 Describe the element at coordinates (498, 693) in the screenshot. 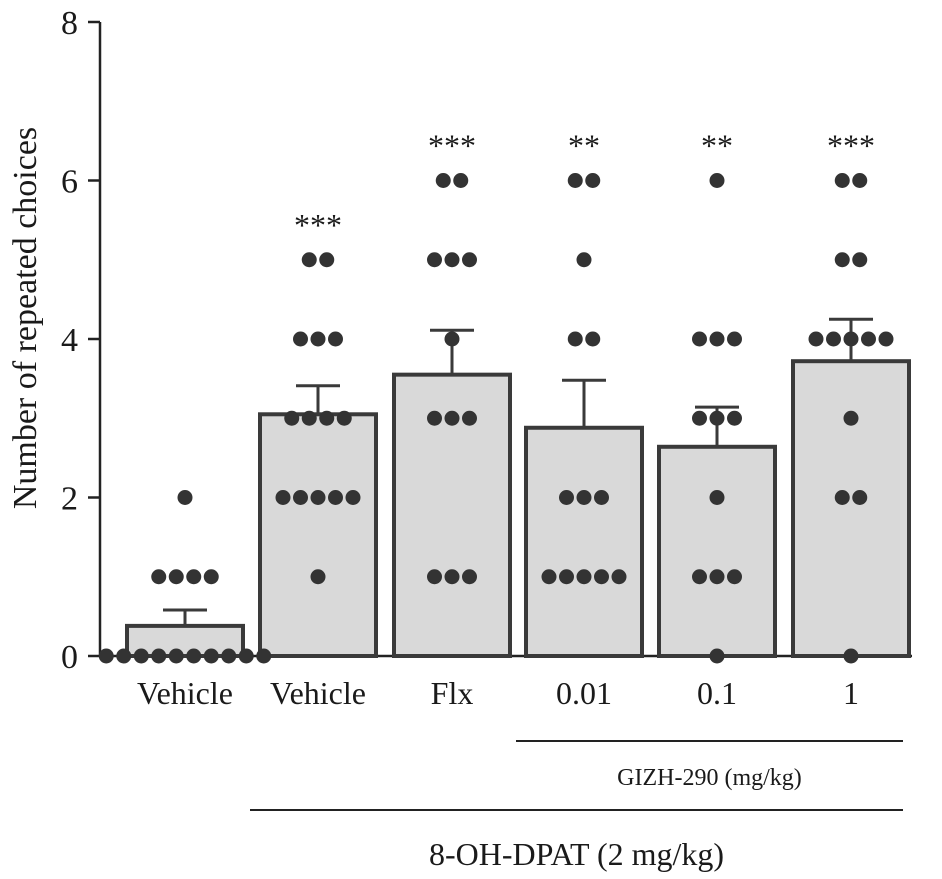

I see `x-axis-categories: Vehicle Vehicle Flx 0.01 0.1 1` at that location.